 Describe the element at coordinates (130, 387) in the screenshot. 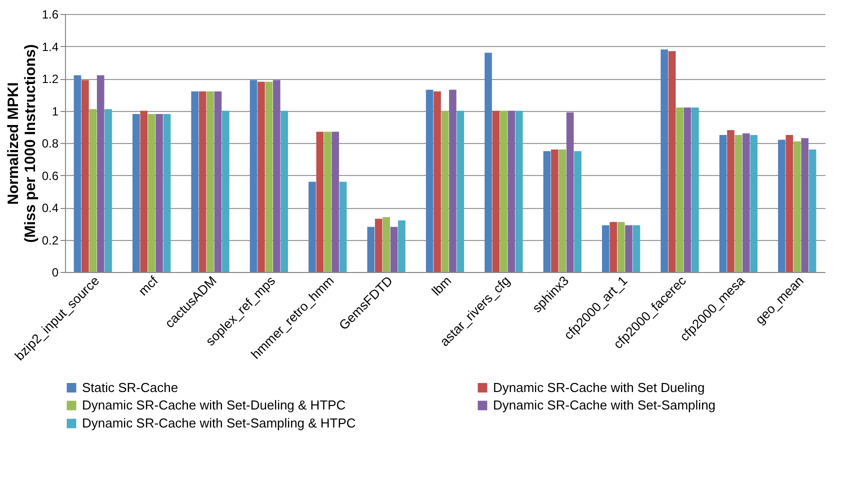

I see `legend-label: Static SR-Cache` at that location.